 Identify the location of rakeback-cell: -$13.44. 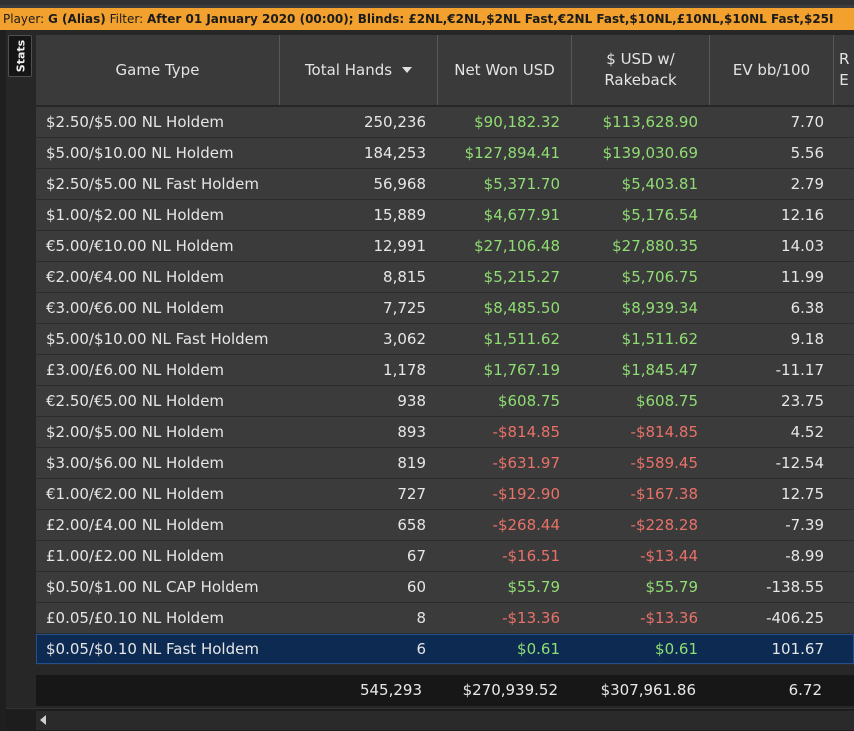
(669, 556).